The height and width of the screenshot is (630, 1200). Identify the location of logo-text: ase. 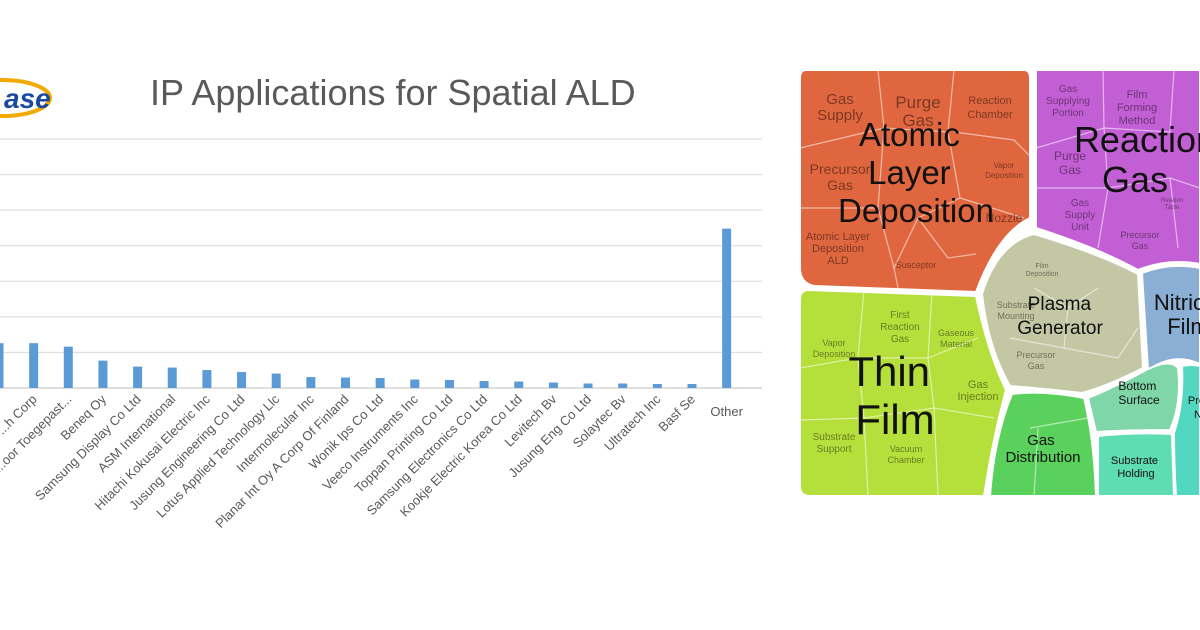
(27, 98).